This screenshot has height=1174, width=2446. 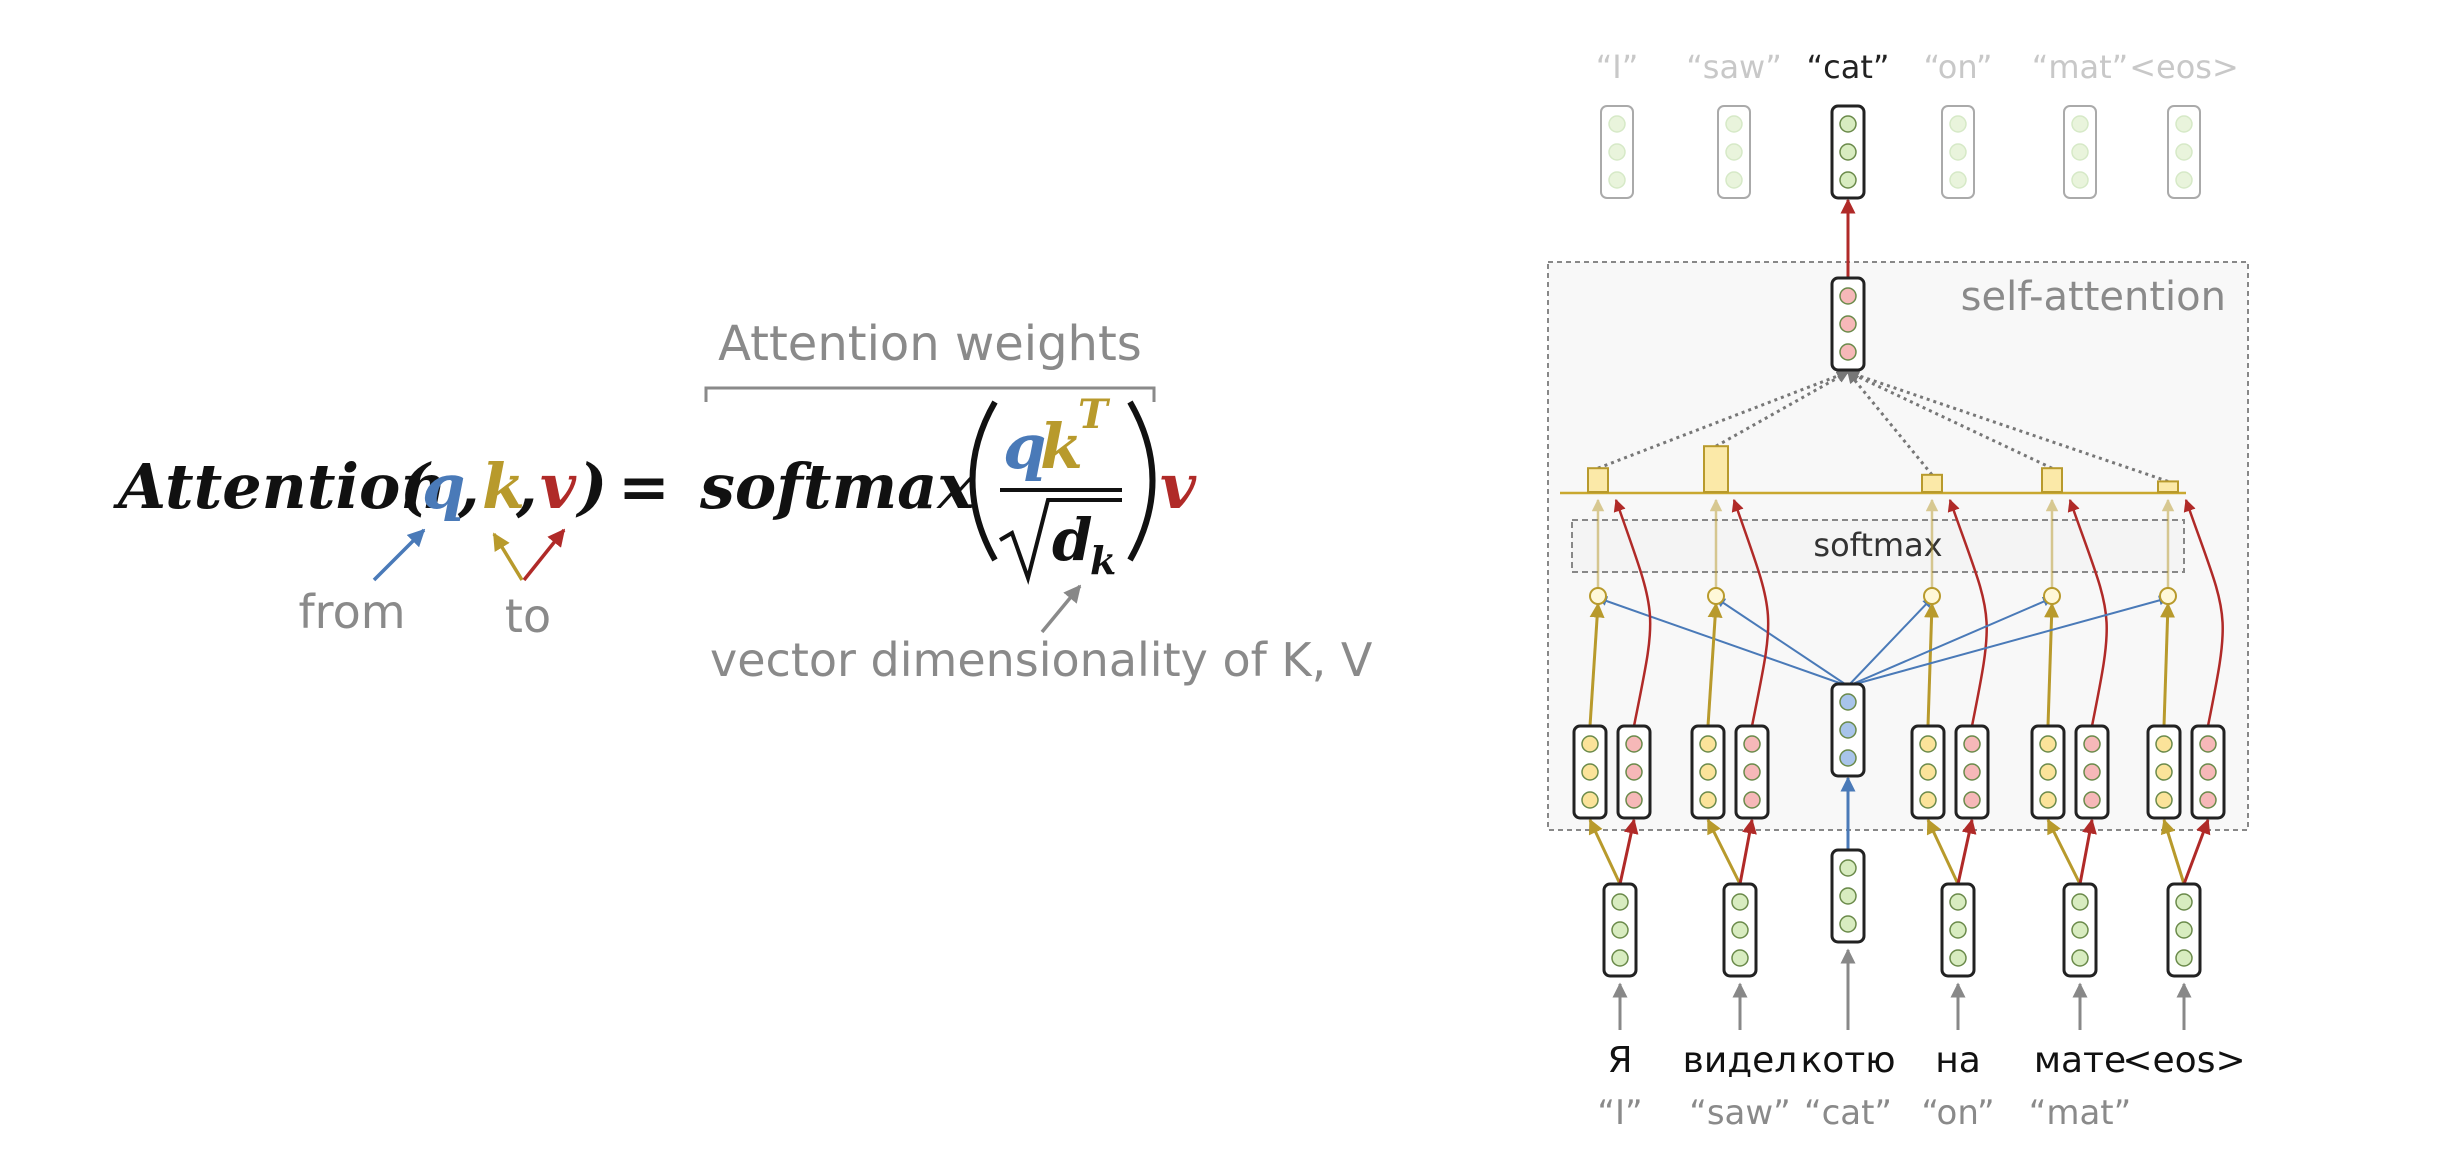 What do you see at coordinates (1958, 1060) in the screenshot?
I see `input-word-3: на` at bounding box center [1958, 1060].